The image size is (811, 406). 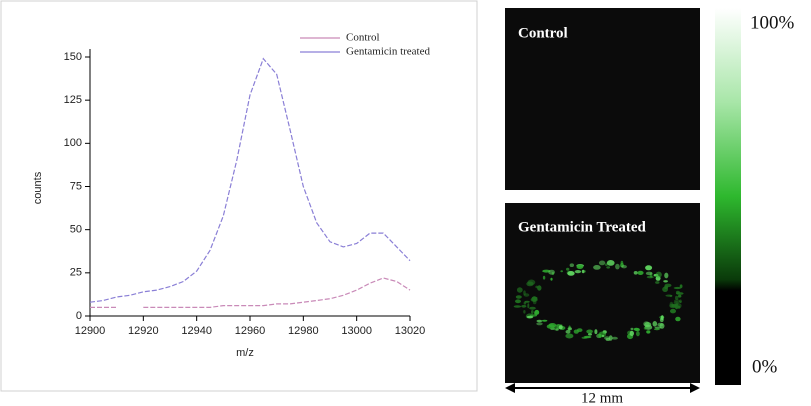 What do you see at coordinates (245, 353) in the screenshot?
I see `x-axis-label: m/z` at bounding box center [245, 353].